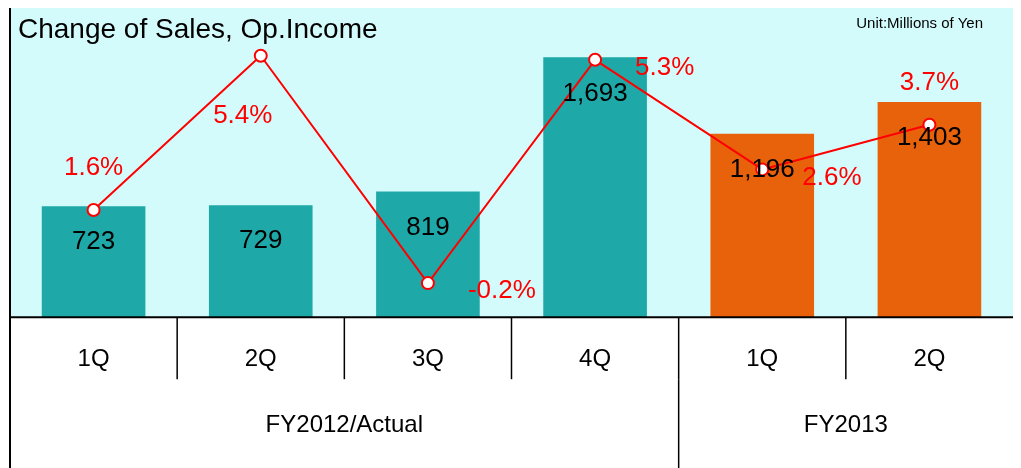 This screenshot has width=1021, height=468. I want to click on data-label: 1,196, so click(762, 167).